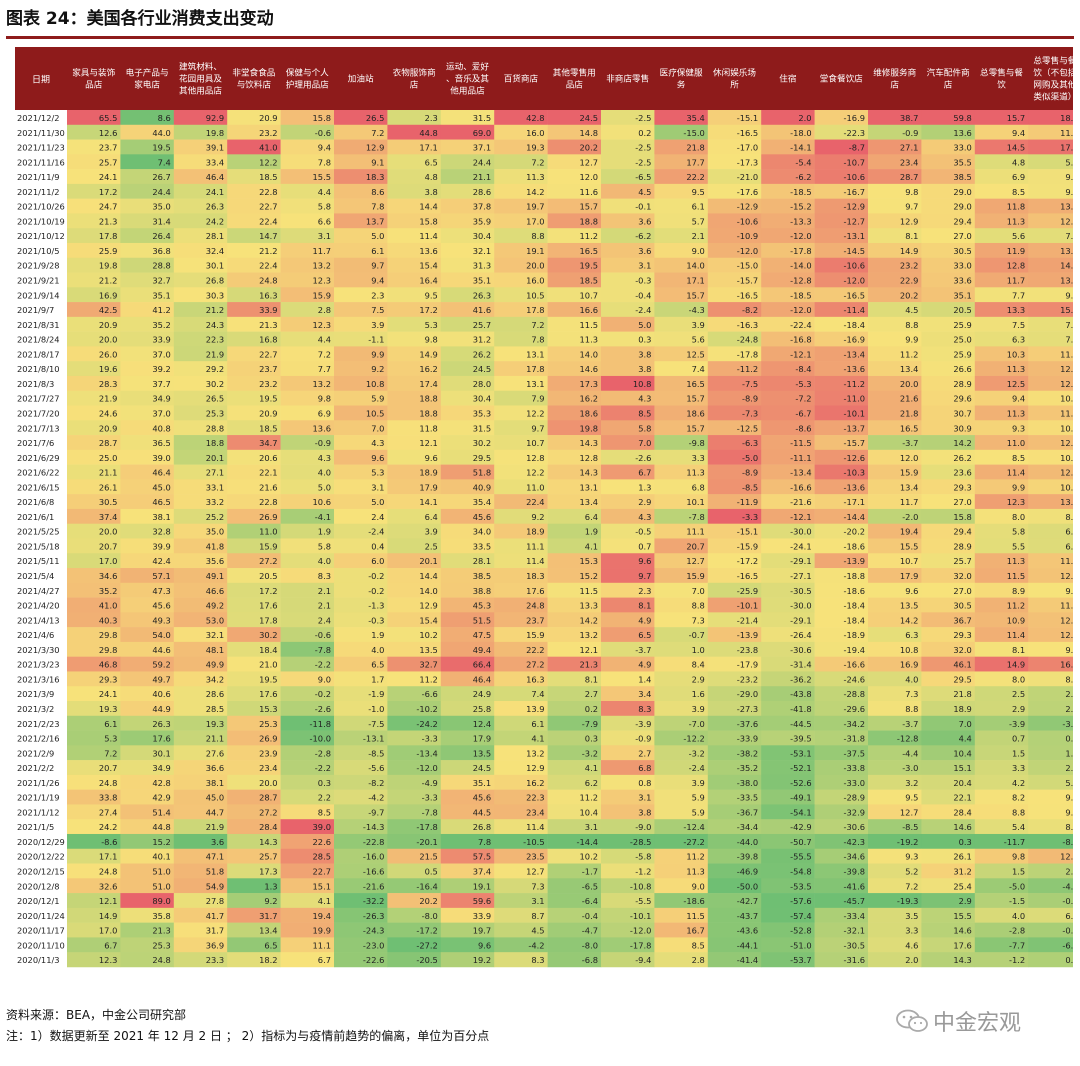 The width and height of the screenshot is (1080, 1066). Describe the element at coordinates (1018, 872) in the screenshot. I see `cell-value: 1.5` at that location.